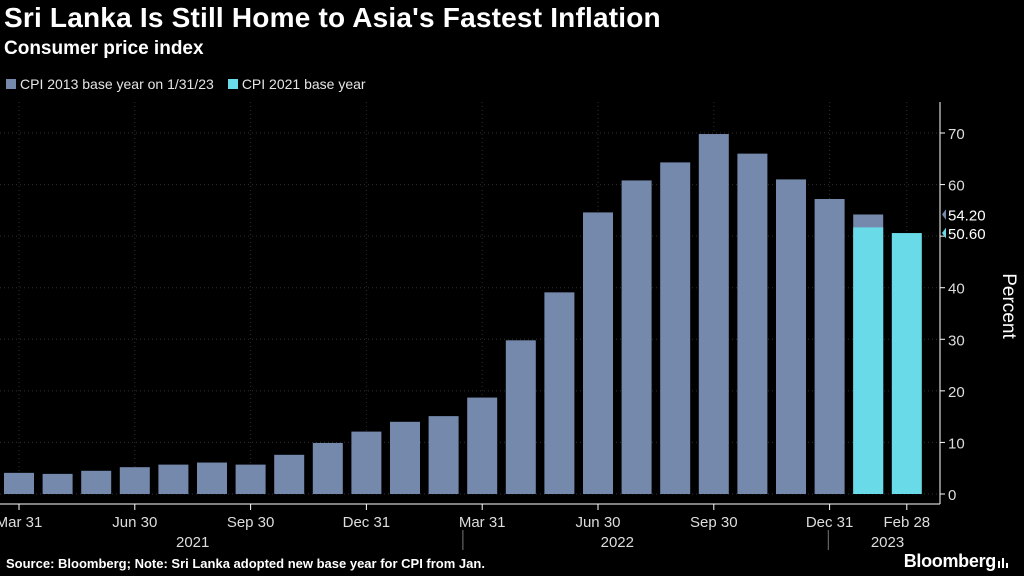 This screenshot has width=1024, height=576. What do you see at coordinates (11, 84) in the screenshot?
I see `legend-swatch-cpi-2013` at bounding box center [11, 84].